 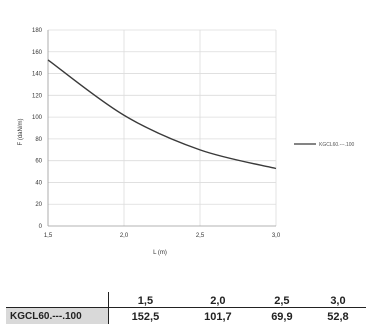 I want to click on y-tick-label: 40, so click(x=38, y=183).